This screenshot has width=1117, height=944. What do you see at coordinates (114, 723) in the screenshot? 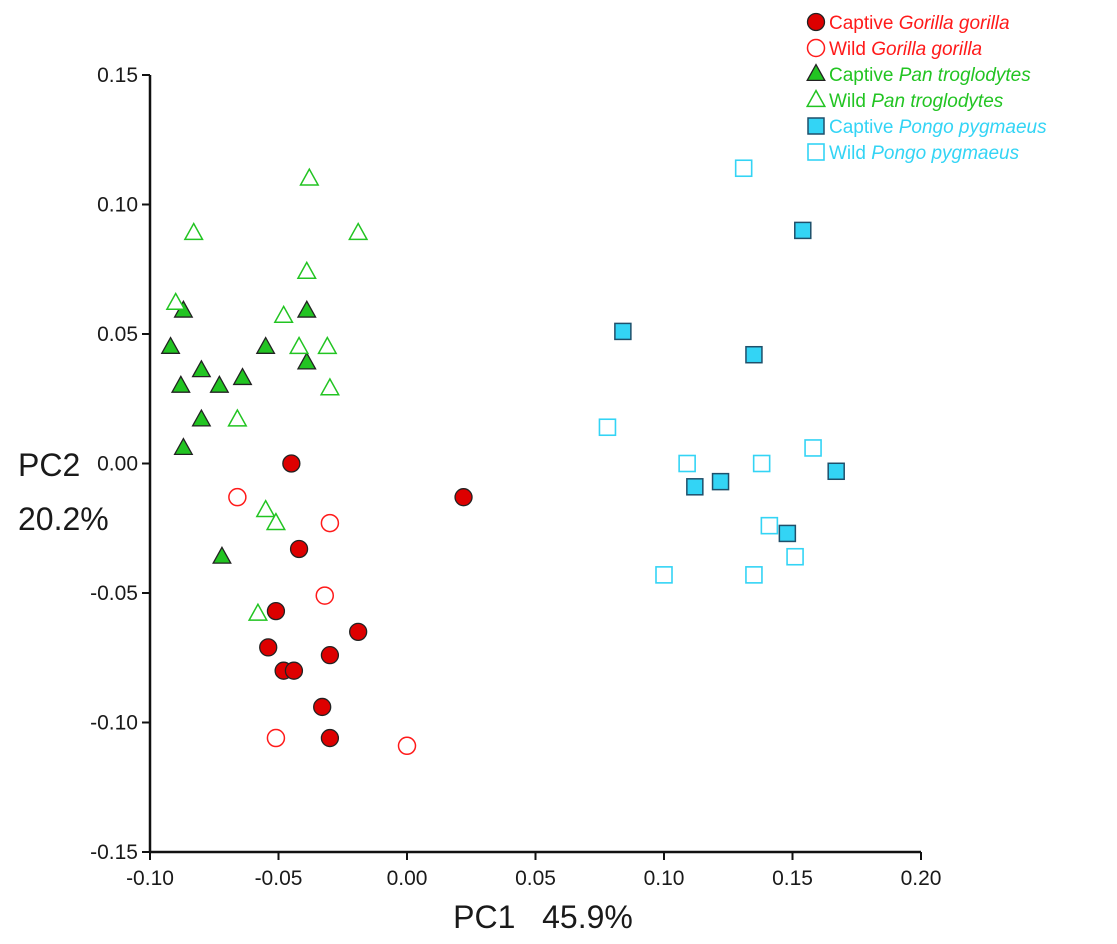
I see `y-tick-label: -0.10` at bounding box center [114, 723].